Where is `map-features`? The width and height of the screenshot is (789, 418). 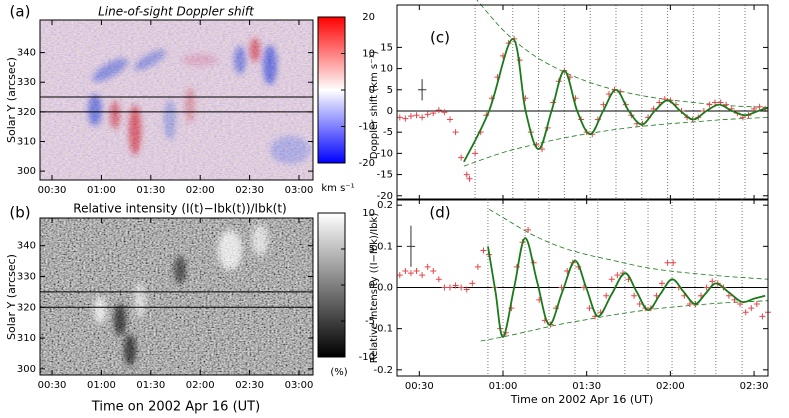 map-features is located at coordinates (181, 295).